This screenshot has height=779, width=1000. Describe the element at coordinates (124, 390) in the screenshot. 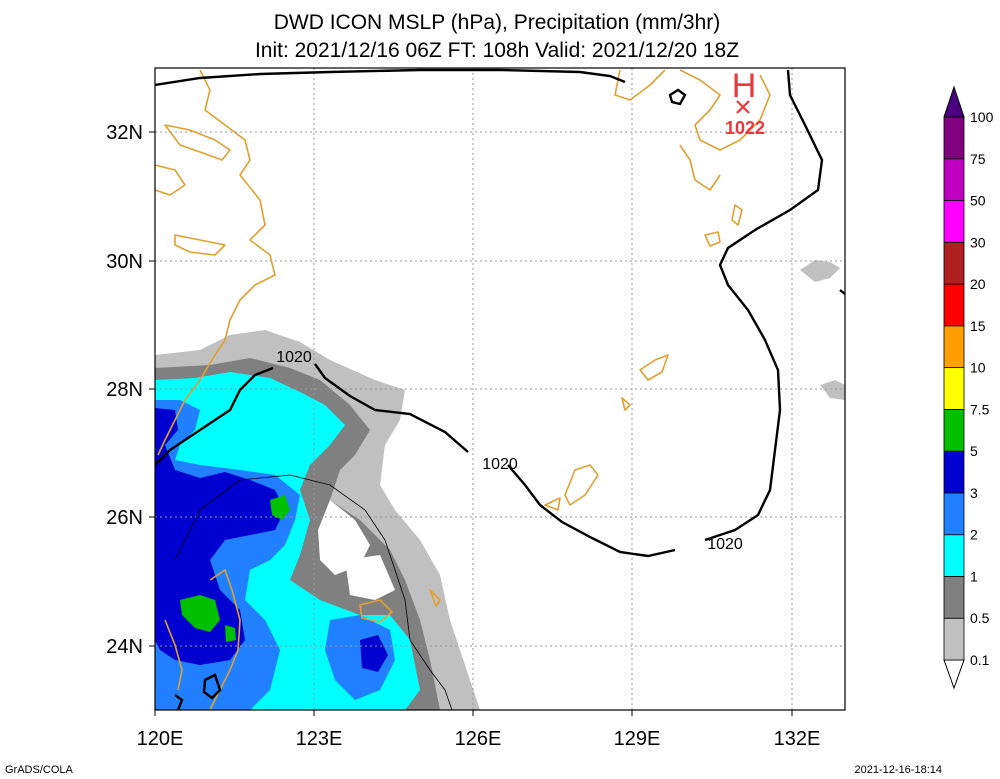

I see `lat-label-28n: 28N` at that location.